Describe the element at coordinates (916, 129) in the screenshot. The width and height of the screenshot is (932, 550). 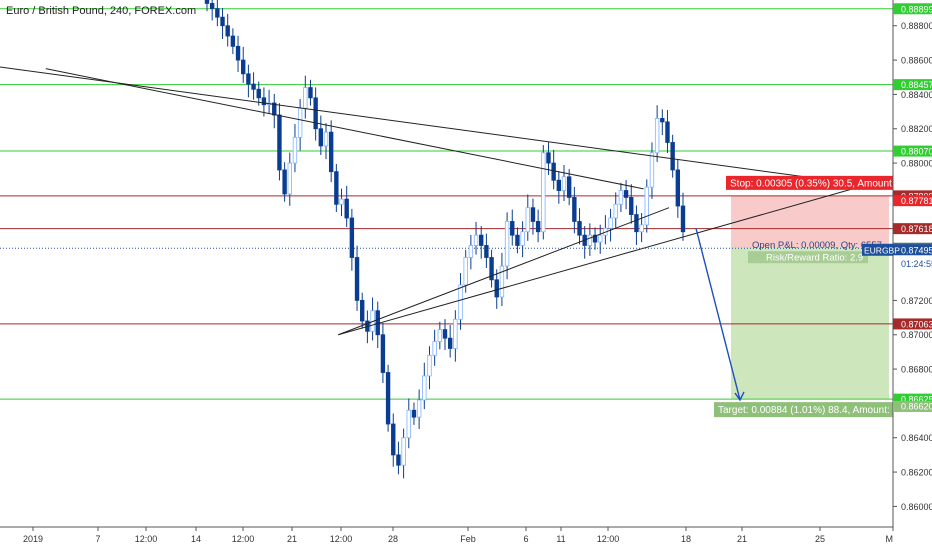
I see `y-tick-label: 0.88200` at that location.